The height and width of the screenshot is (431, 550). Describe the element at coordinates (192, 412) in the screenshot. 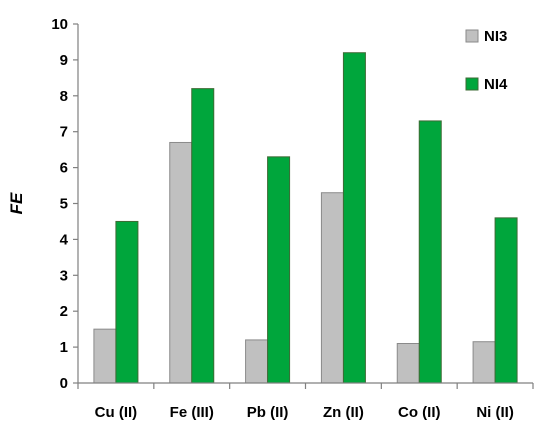

I see `x-tick-label: Fe (III)` at that location.